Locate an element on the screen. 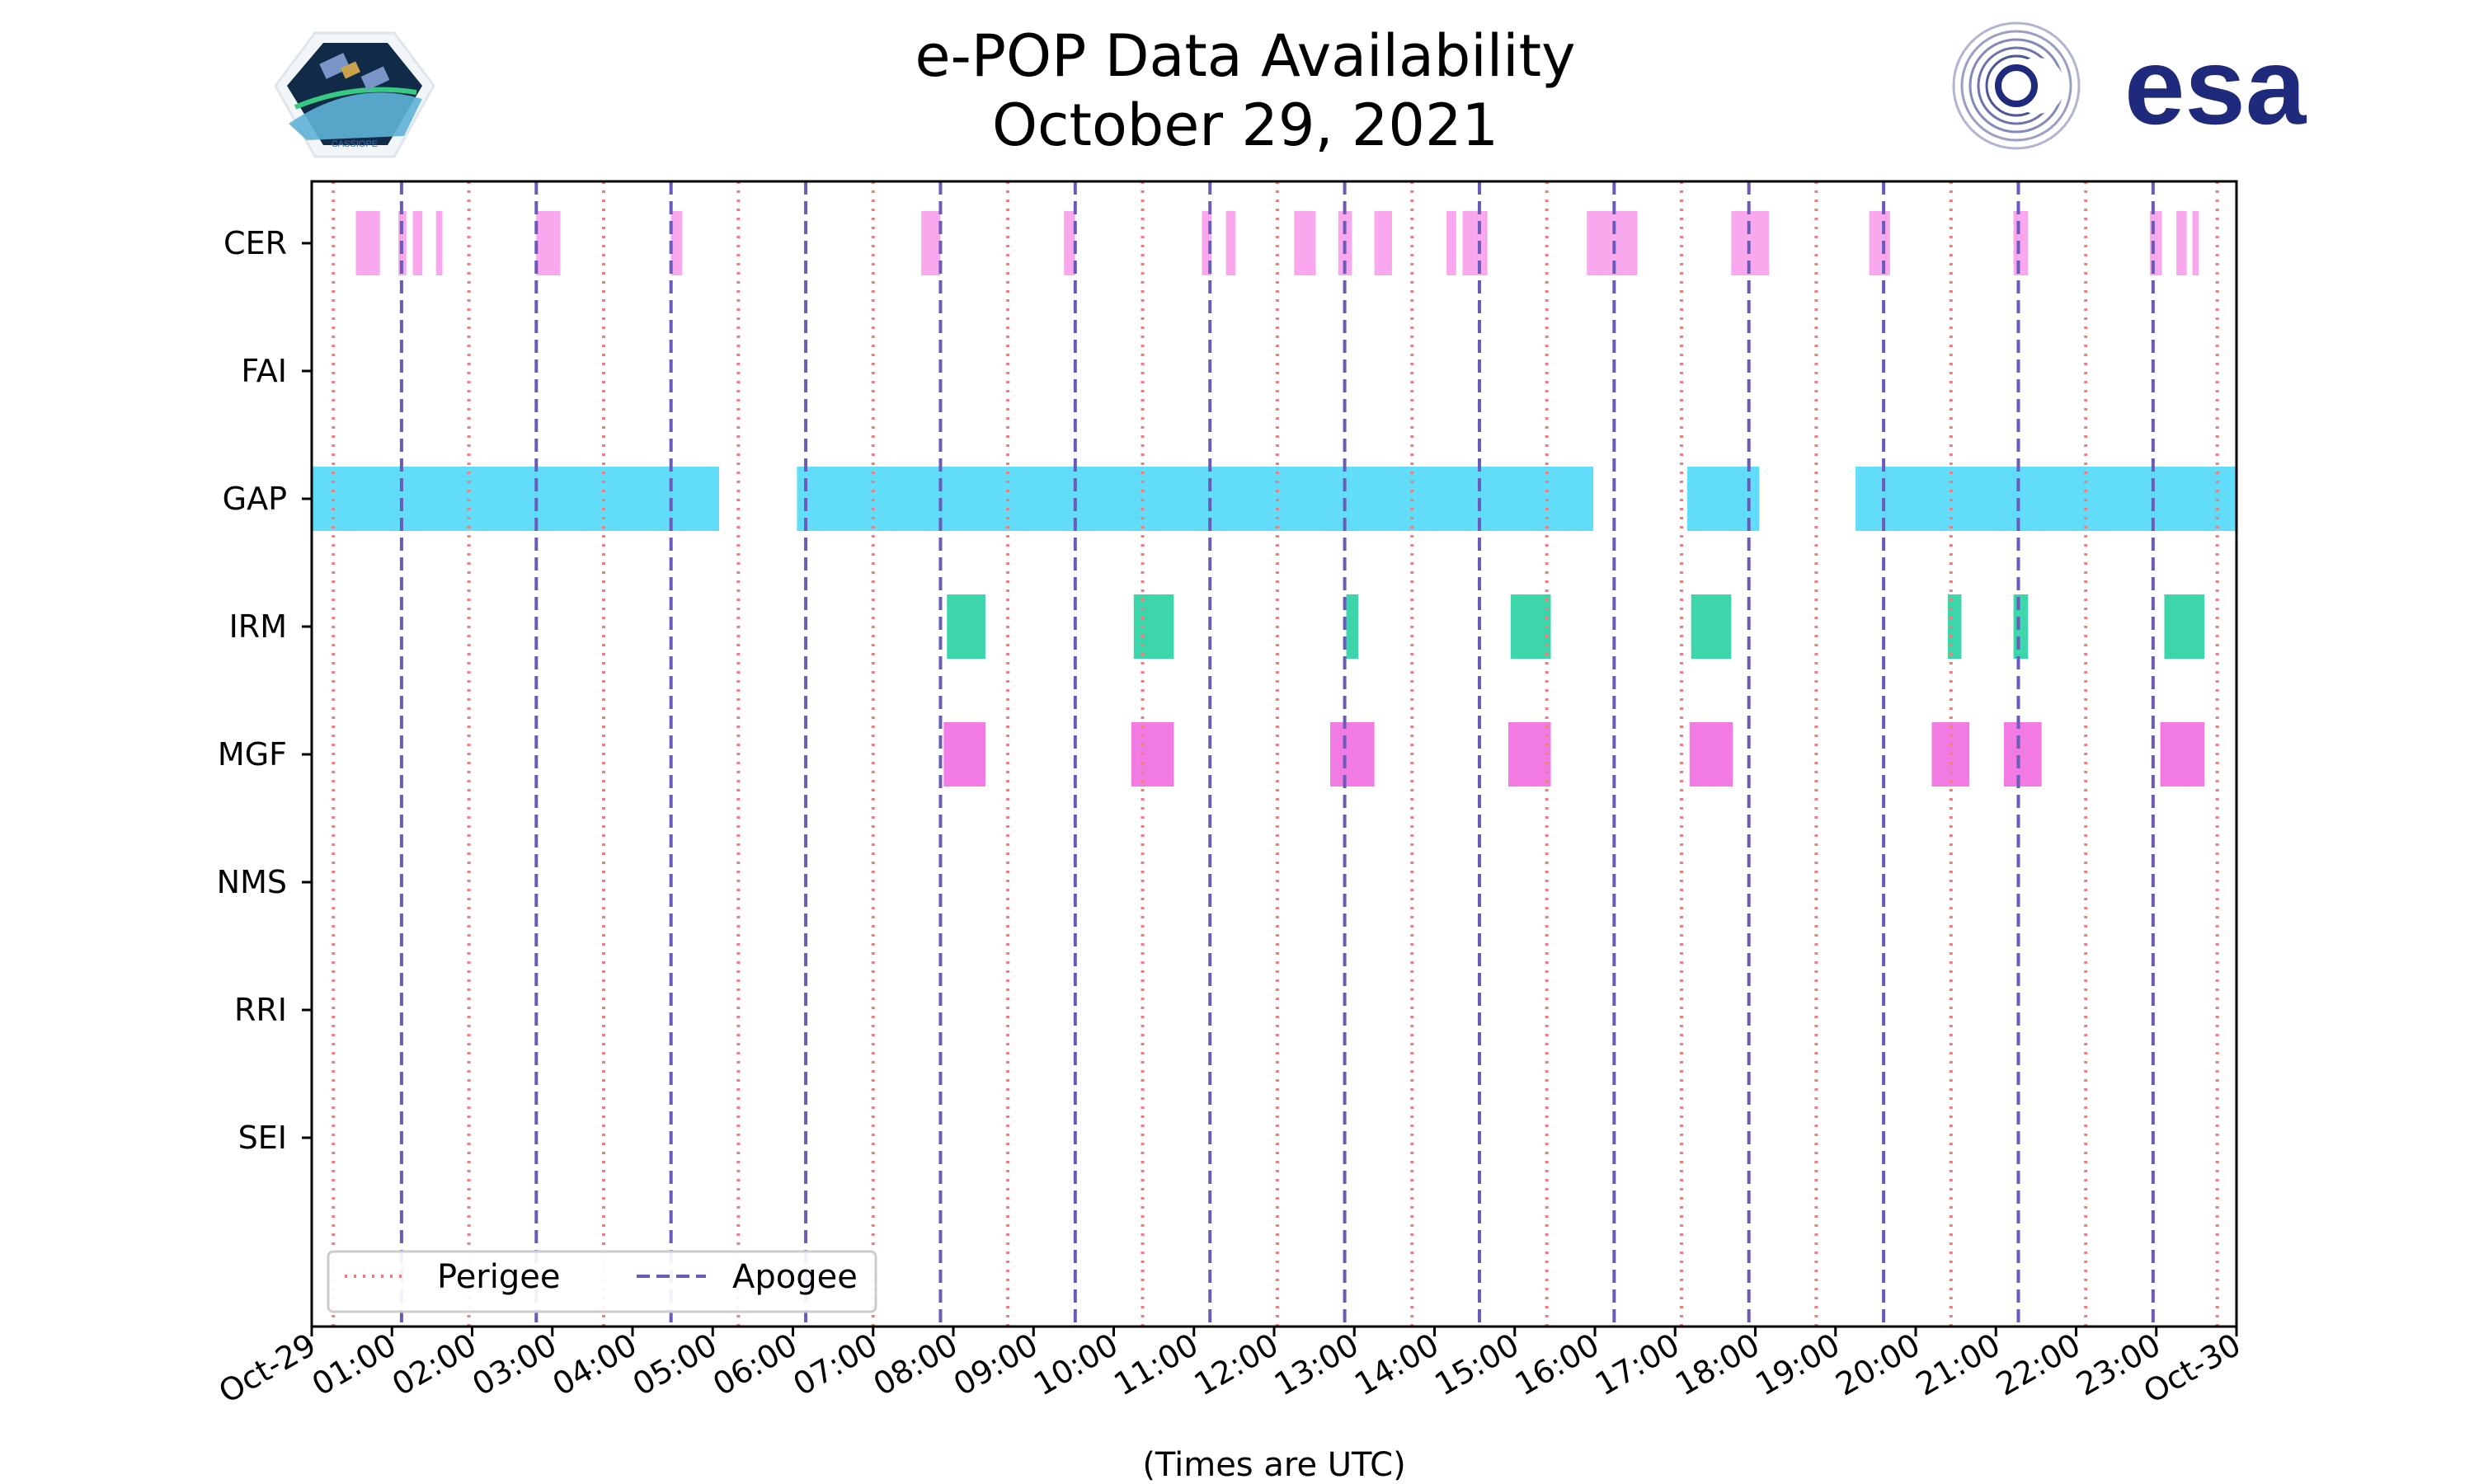  legend-perigee-label: Perigee is located at coordinates (498, 1277).